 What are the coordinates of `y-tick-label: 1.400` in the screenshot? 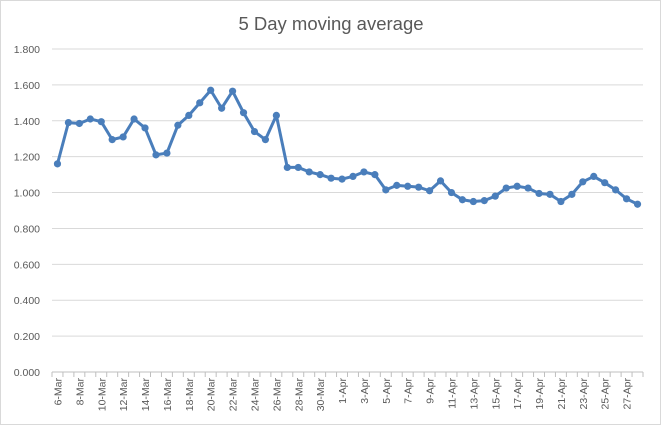 It's located at (27, 122).